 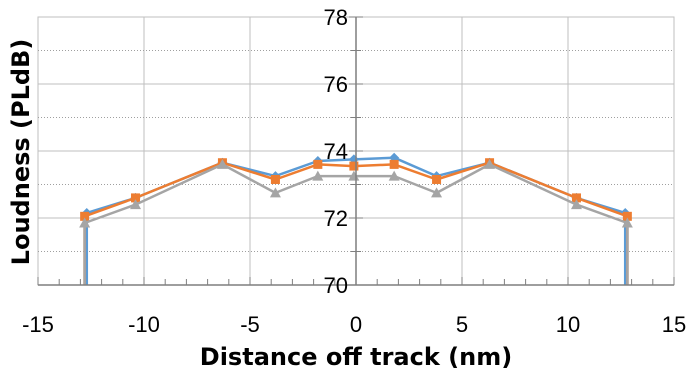 What do you see at coordinates (250, 324) in the screenshot?
I see `x-tick-label: -5` at bounding box center [250, 324].